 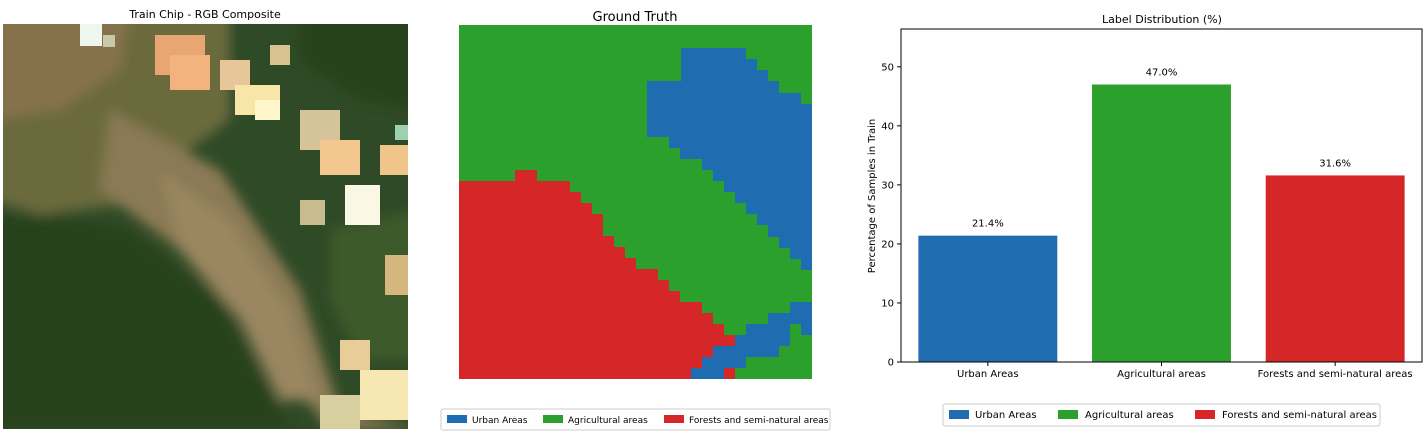 What do you see at coordinates (891, 363) in the screenshot?
I see `y-tick-label: 0` at bounding box center [891, 363].